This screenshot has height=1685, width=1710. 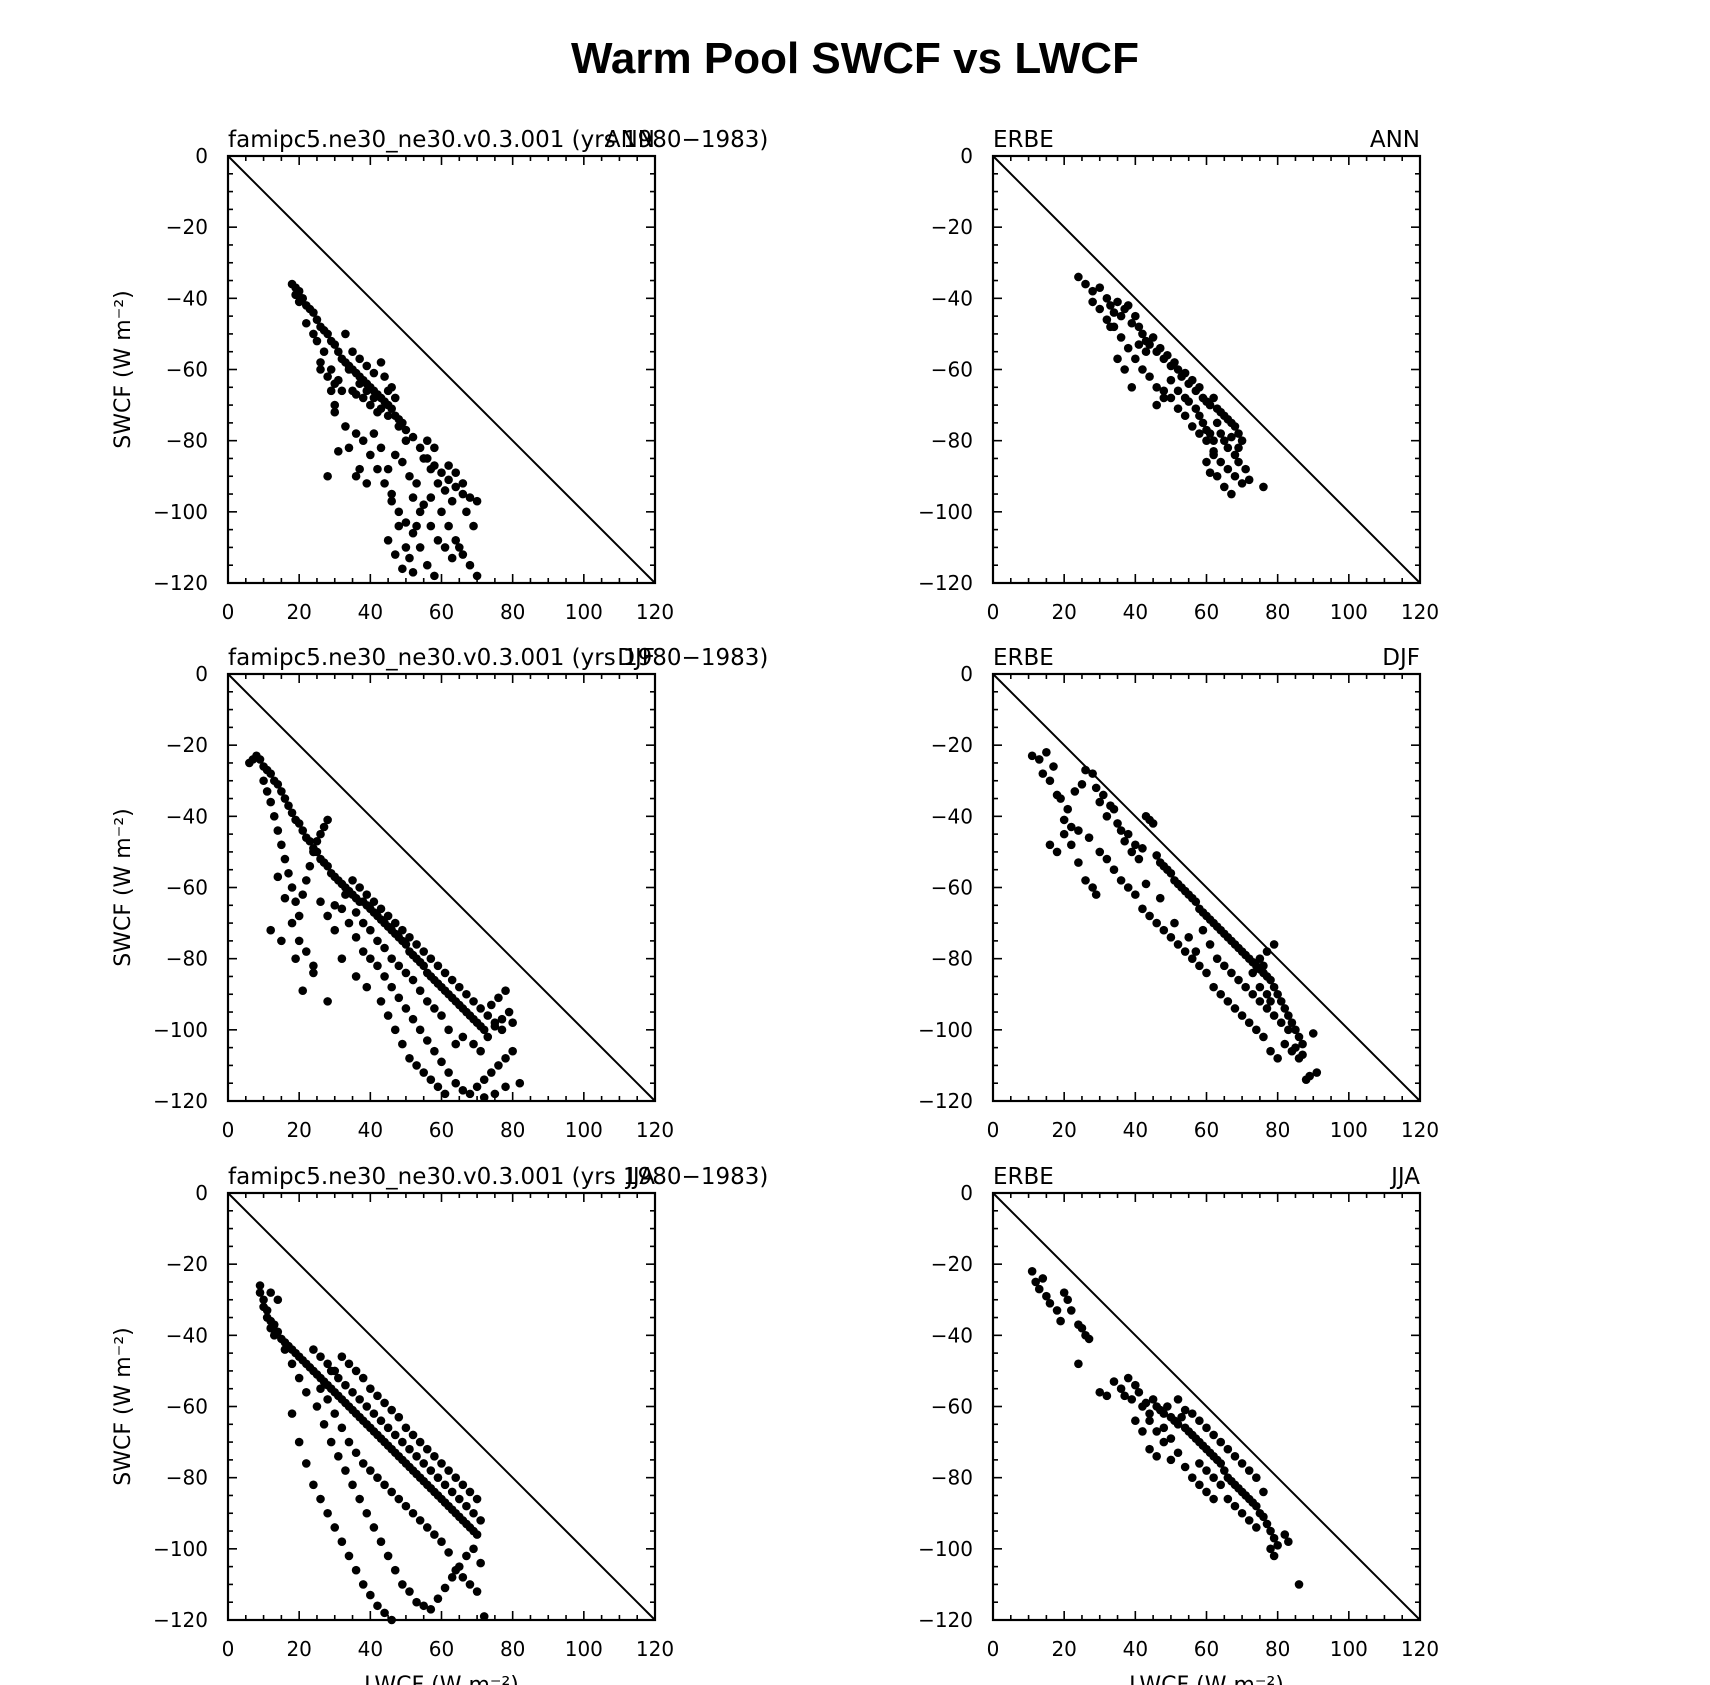 What do you see at coordinates (512, 1649) in the screenshot?
I see `x-tick-label: 80` at bounding box center [512, 1649].